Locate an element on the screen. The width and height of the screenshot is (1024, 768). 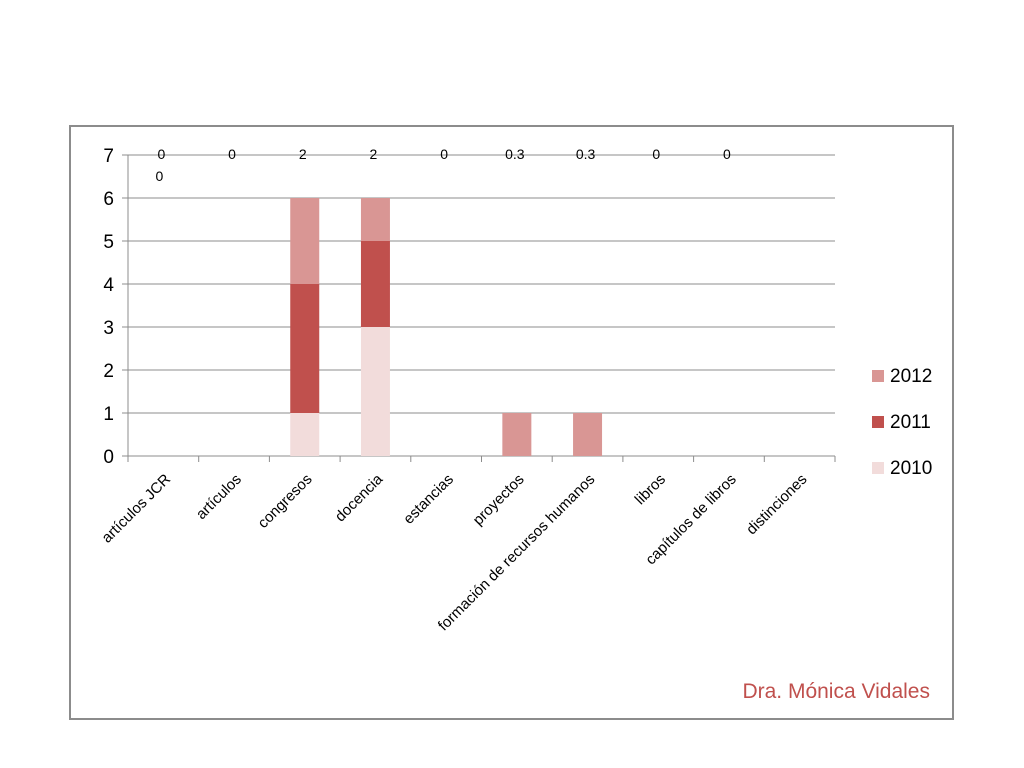
legend-label-2012: 2012 is located at coordinates (911, 376).